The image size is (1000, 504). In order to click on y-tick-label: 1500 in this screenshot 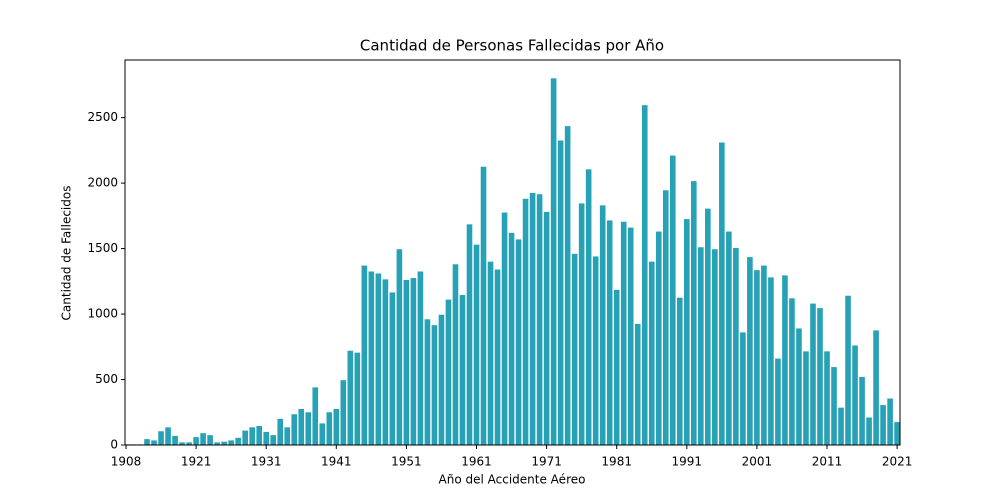, I will do `click(102, 248)`.